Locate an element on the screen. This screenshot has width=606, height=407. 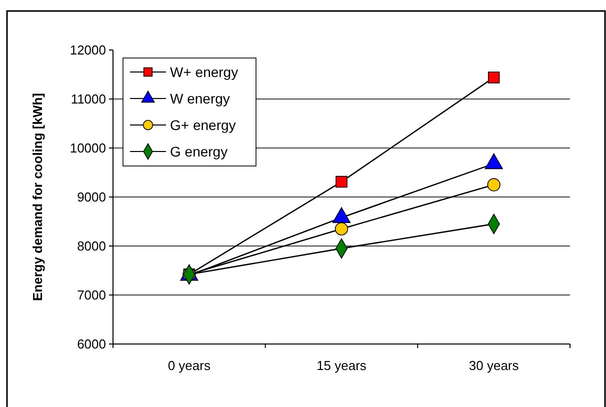
legend-label: W energy is located at coordinates (200, 98).